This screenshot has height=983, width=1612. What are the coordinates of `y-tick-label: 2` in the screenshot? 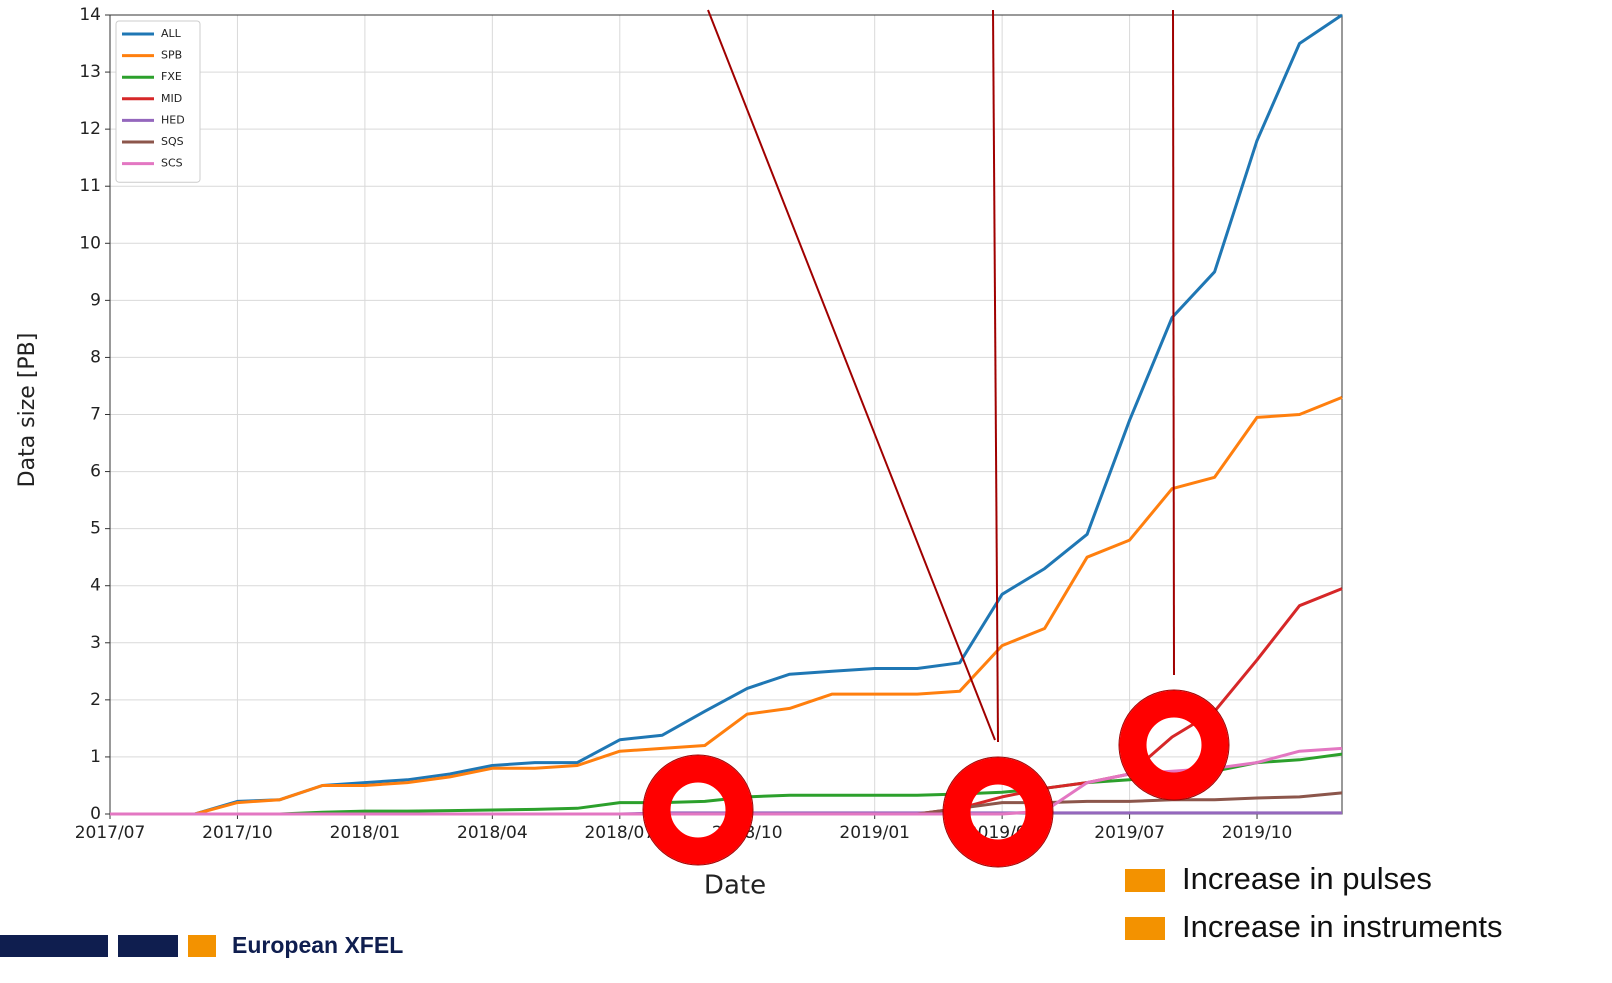 It's located at (95, 700).